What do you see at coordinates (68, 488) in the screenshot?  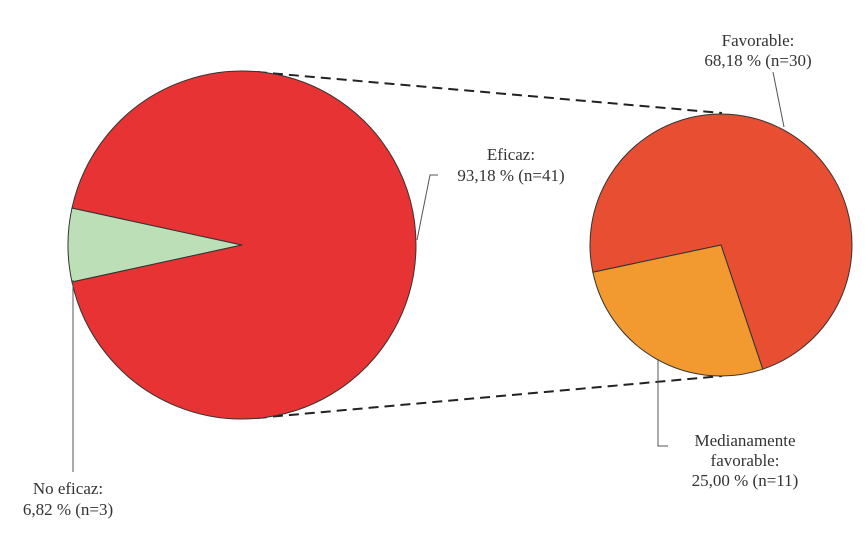 I see `slice-label-no-eficaz: No eficaz:` at bounding box center [68, 488].